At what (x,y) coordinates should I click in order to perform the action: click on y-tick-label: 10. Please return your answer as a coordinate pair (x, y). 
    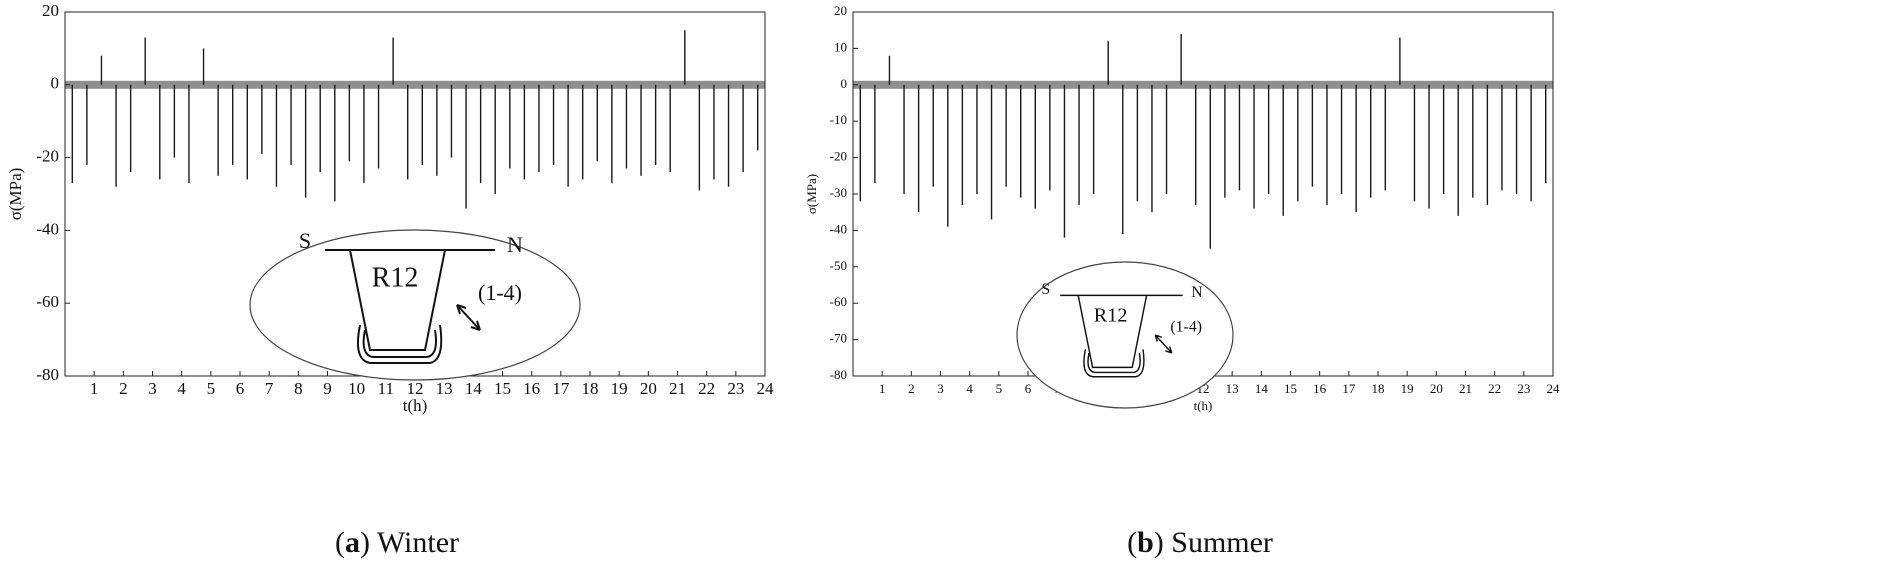
    Looking at the image, I should click on (840, 46).